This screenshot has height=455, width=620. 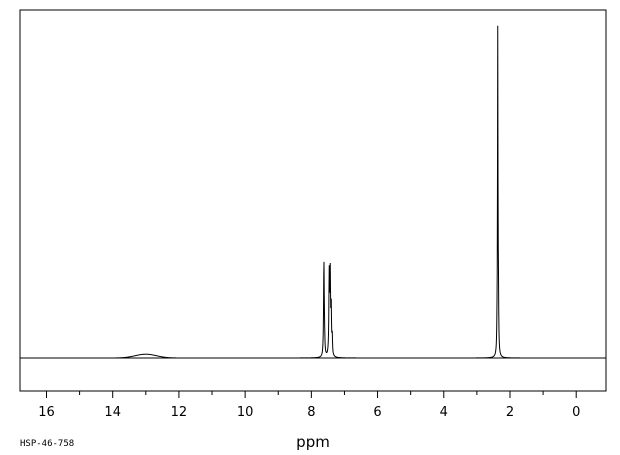 I want to click on x-tick-label: 14, so click(x=112, y=412).